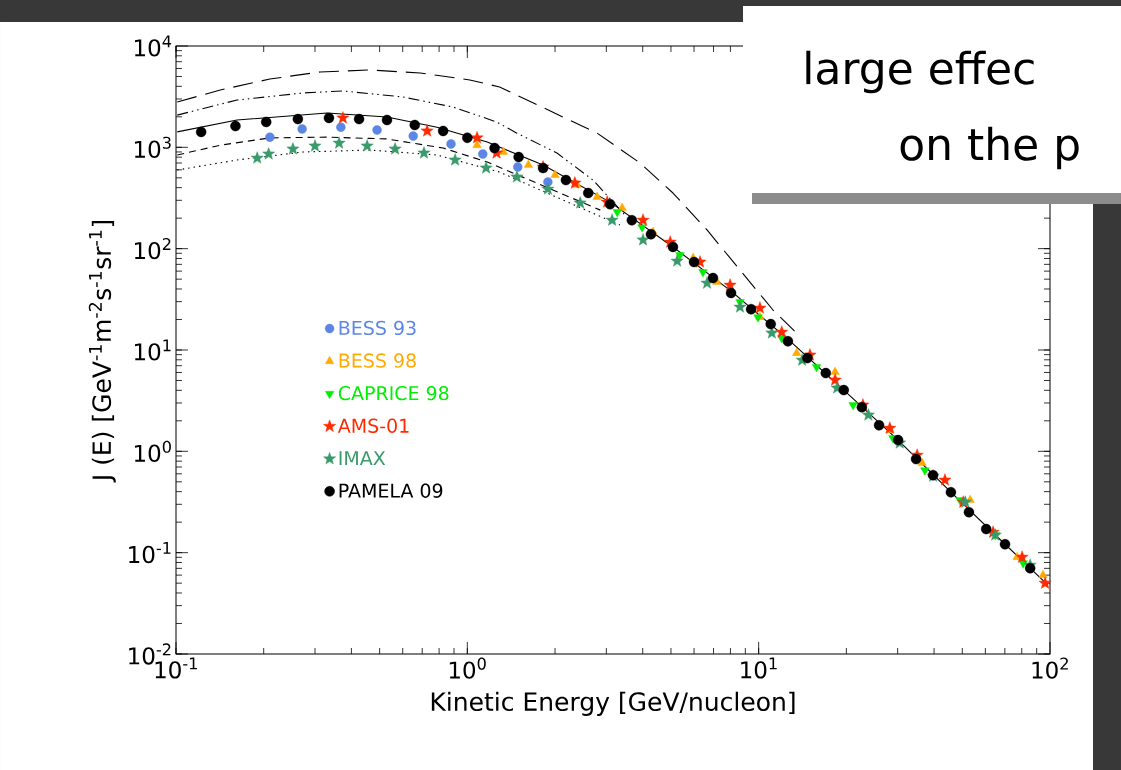 This screenshot has height=770, width=1121. I want to click on legend-label: BESS 93, so click(377, 328).